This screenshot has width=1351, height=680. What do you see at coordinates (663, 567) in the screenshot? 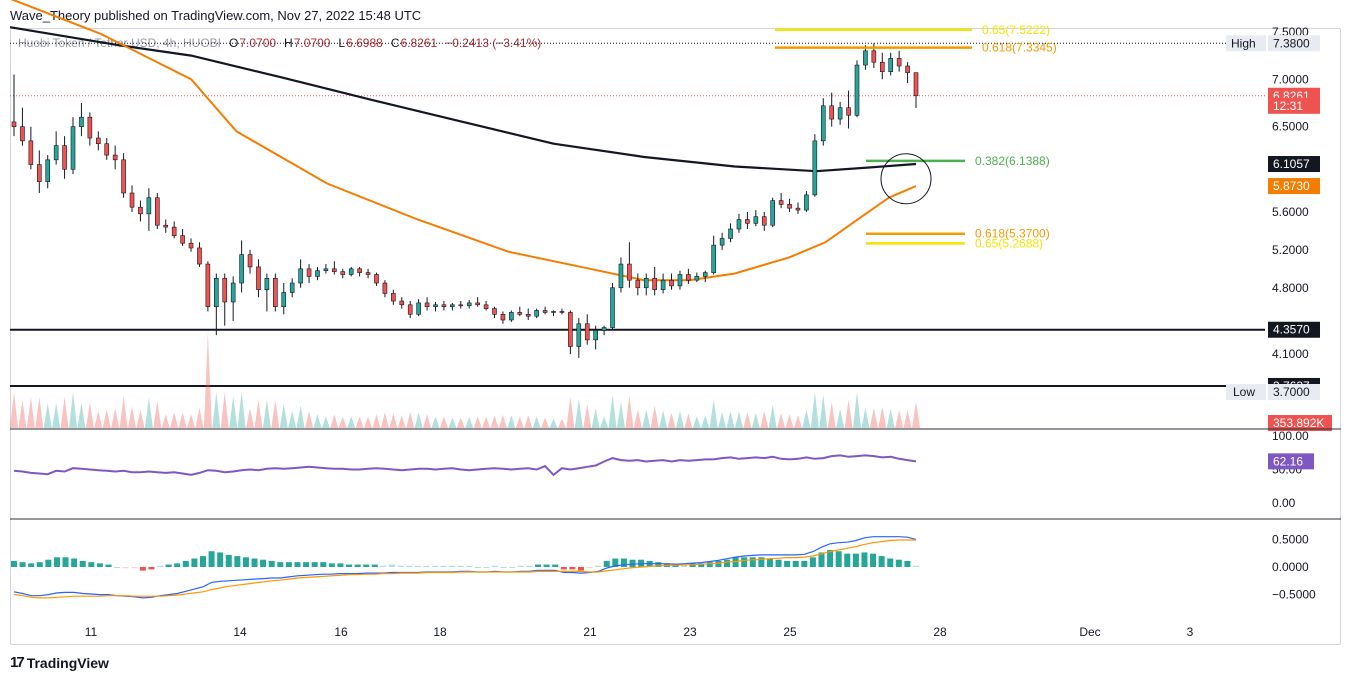
I see `macd-pane: 0.5000 0.0000 −0.5000` at bounding box center [663, 567].